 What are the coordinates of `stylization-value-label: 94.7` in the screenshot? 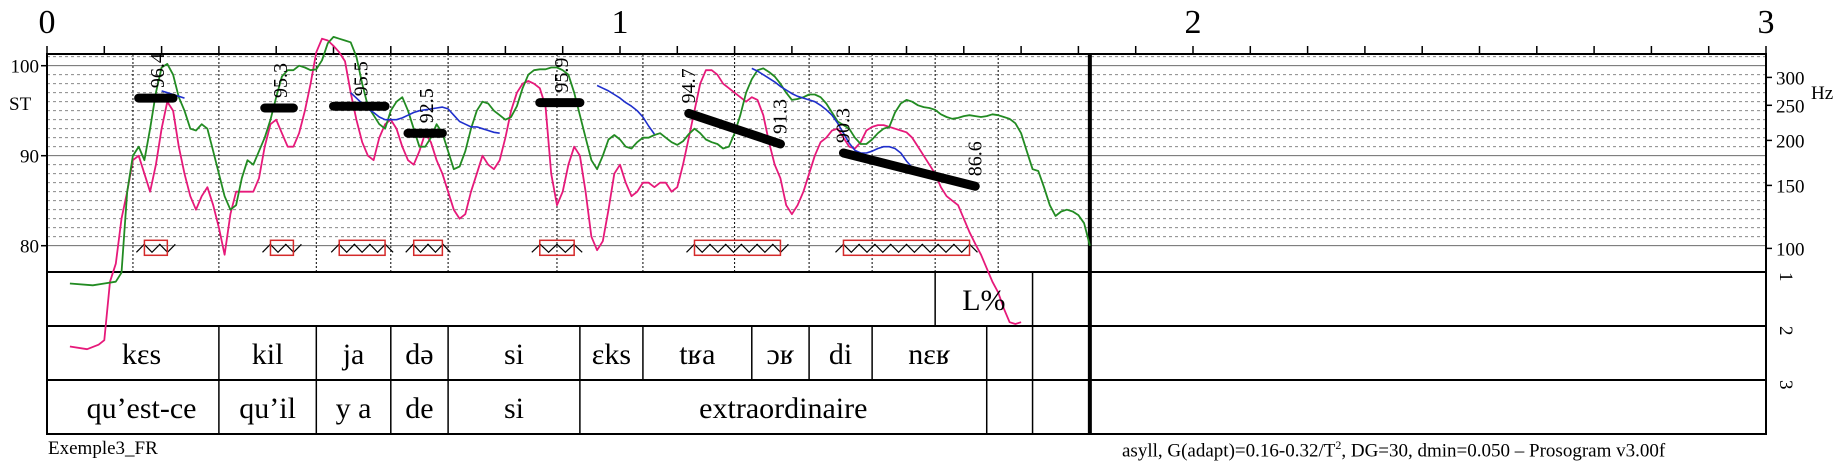 It's located at (689, 85).